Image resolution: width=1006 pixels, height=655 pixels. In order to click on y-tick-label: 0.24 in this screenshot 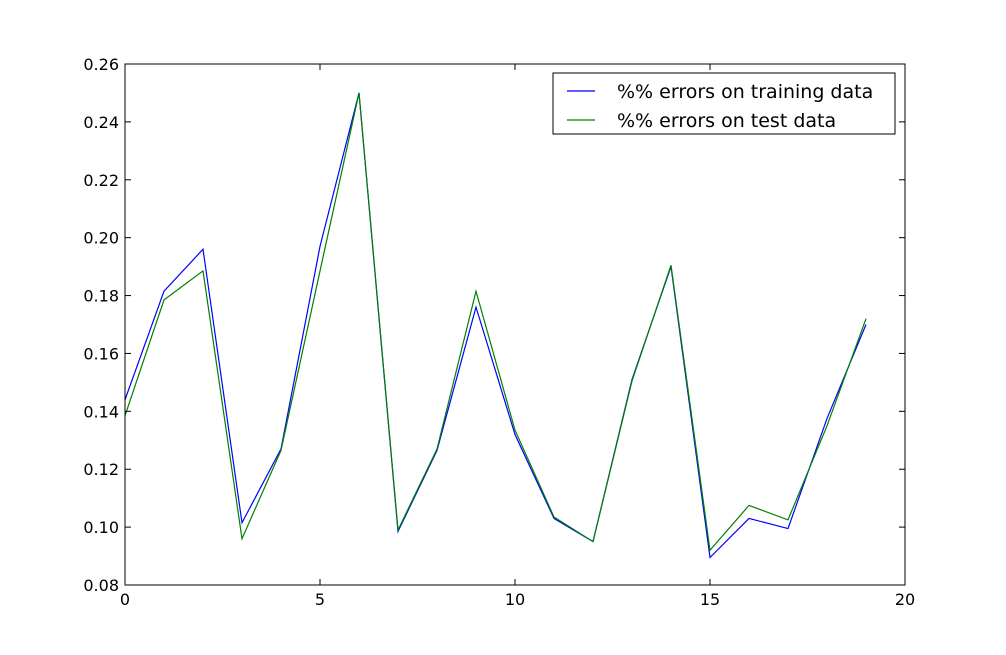, I will do `click(101, 122)`.